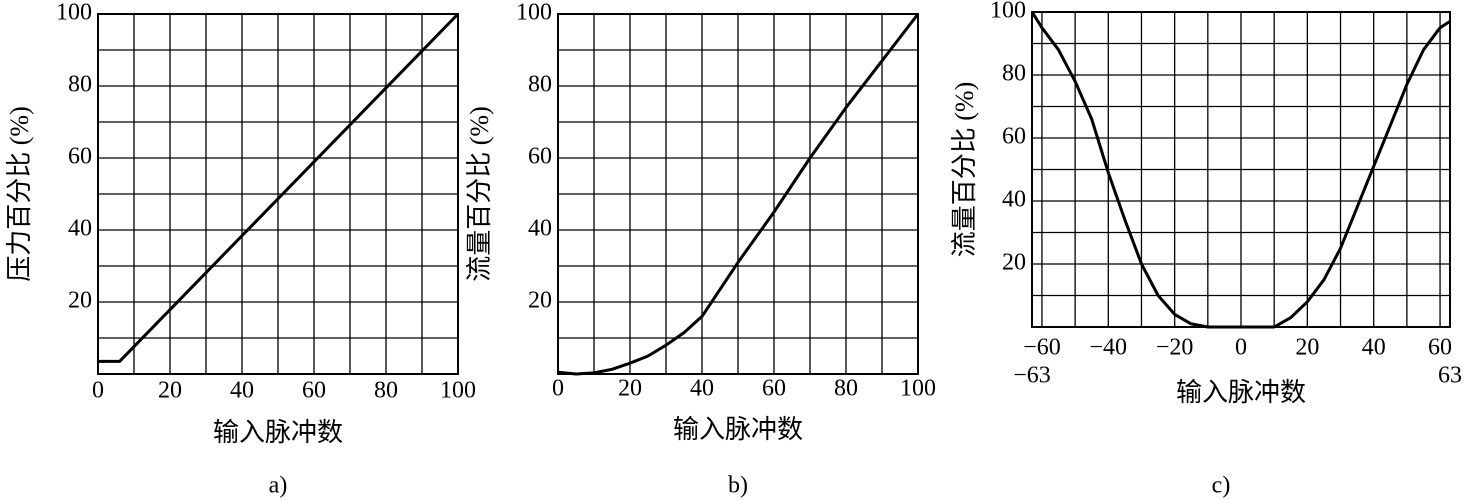  What do you see at coordinates (278, 486) in the screenshot?
I see `subplot-label: a)` at bounding box center [278, 486].